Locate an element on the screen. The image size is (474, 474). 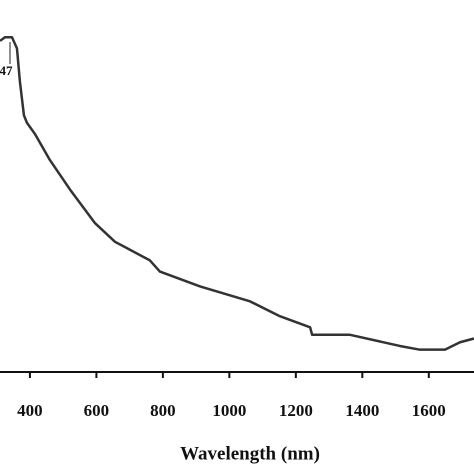
x-tick-label: 1400 is located at coordinates (362, 410).